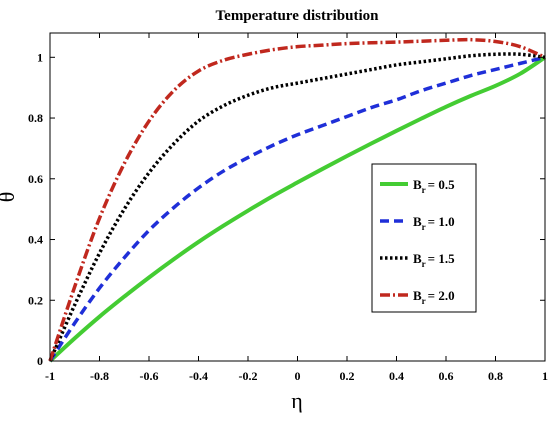 Image resolution: width=550 pixels, height=426 pixels. What do you see at coordinates (297, 400) in the screenshot?
I see `x-axis-label: η` at bounding box center [297, 400].